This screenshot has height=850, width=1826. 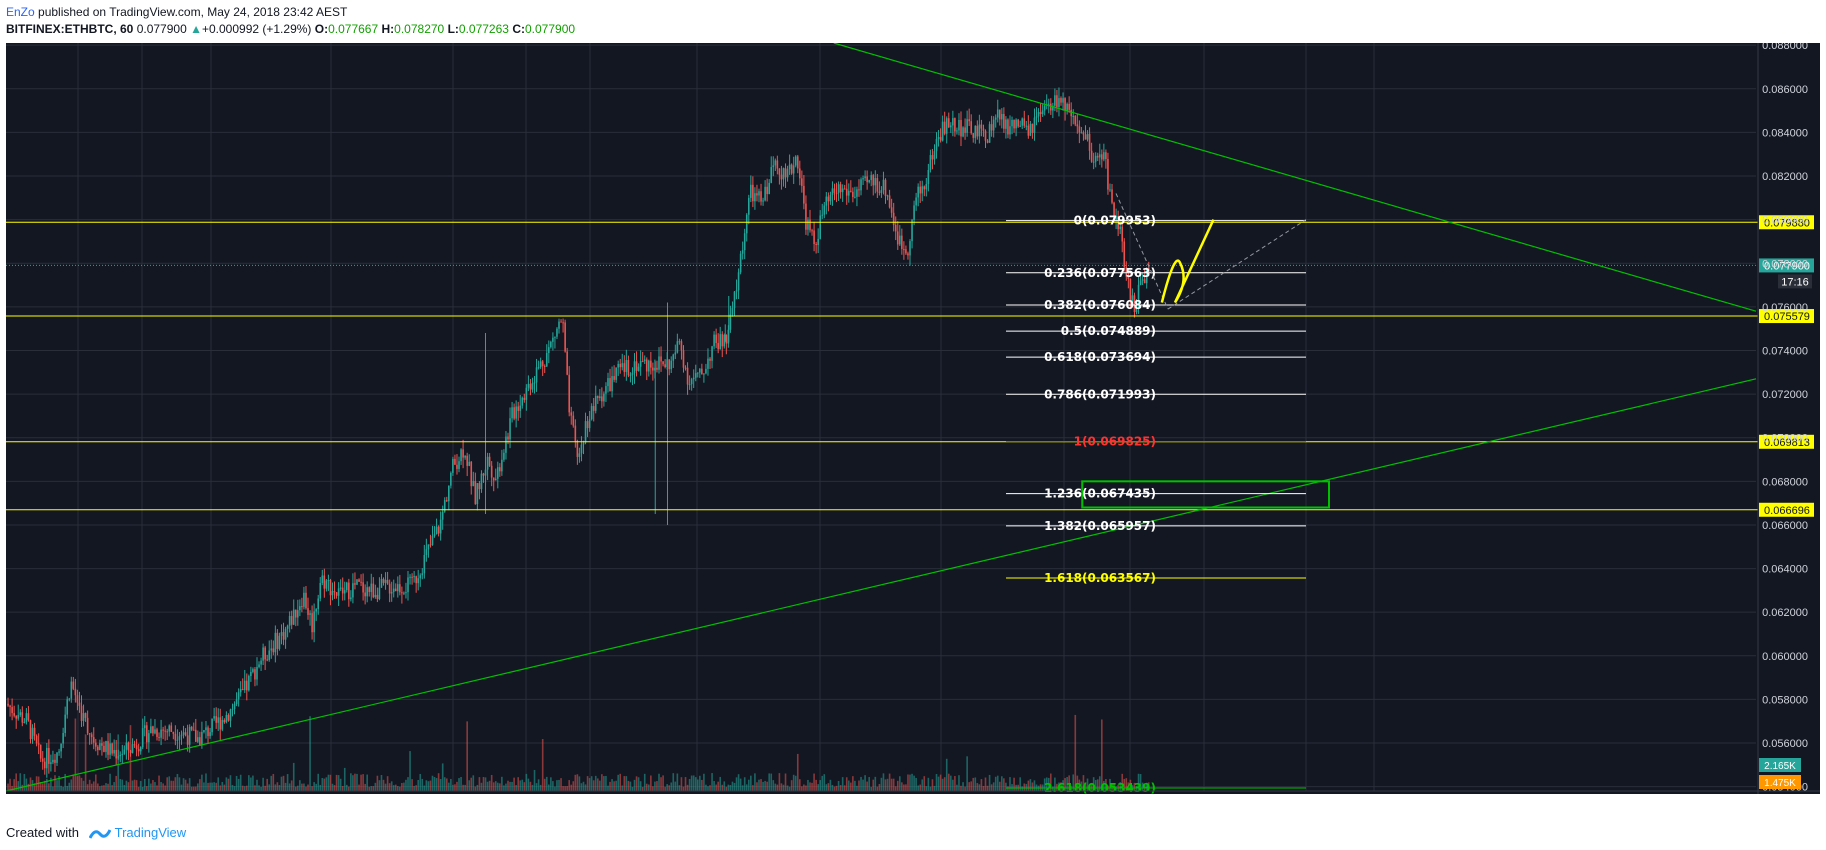 What do you see at coordinates (1187, 261) in the screenshot?
I see `projection-curve` at bounding box center [1187, 261].